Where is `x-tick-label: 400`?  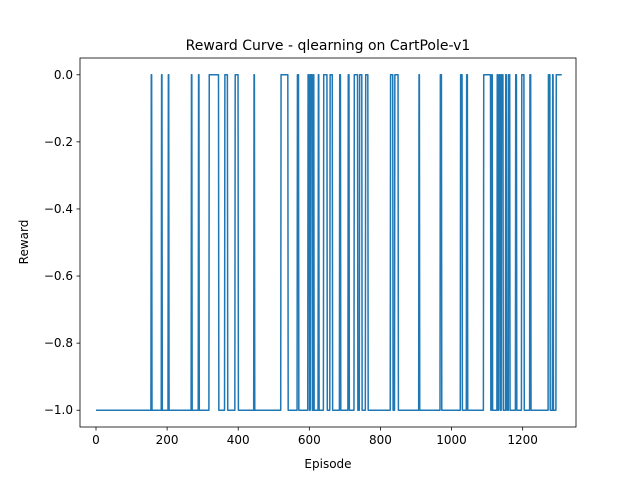 x-tick-label: 400 is located at coordinates (238, 440).